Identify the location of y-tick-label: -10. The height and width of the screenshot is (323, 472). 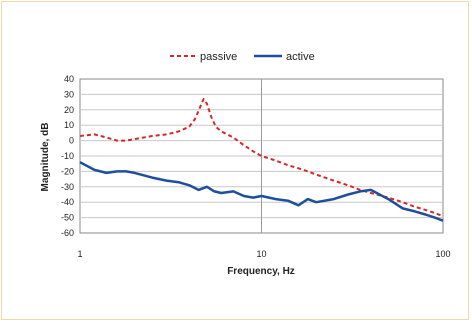
(67, 156).